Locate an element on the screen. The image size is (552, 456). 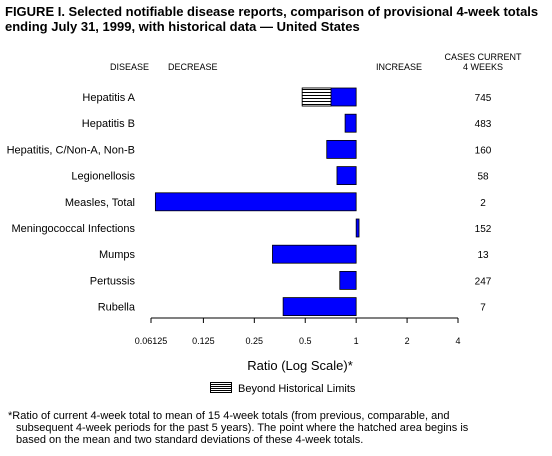
hatched-swatch-icon is located at coordinates (221, 387).